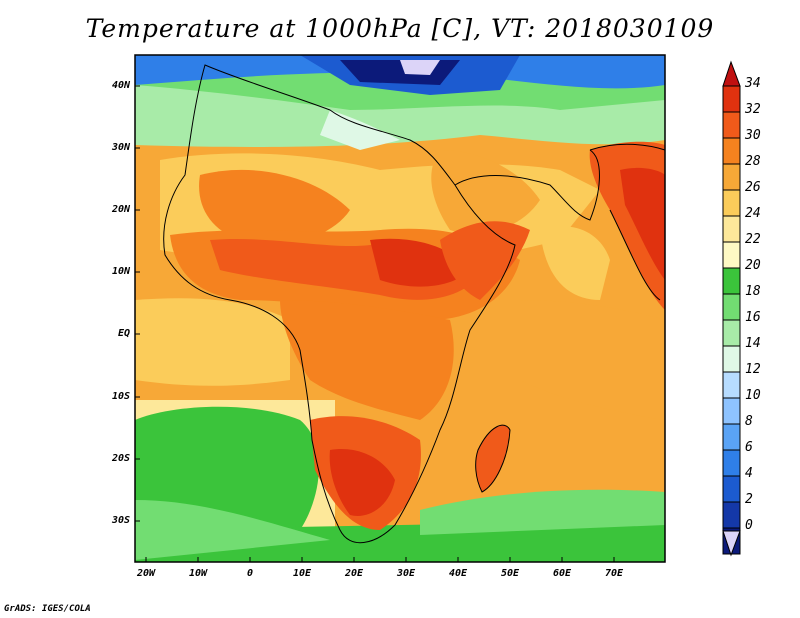 The height and width of the screenshot is (618, 800). What do you see at coordinates (753, 109) in the screenshot?
I see `colorbar-label-32: 32` at bounding box center [753, 109].